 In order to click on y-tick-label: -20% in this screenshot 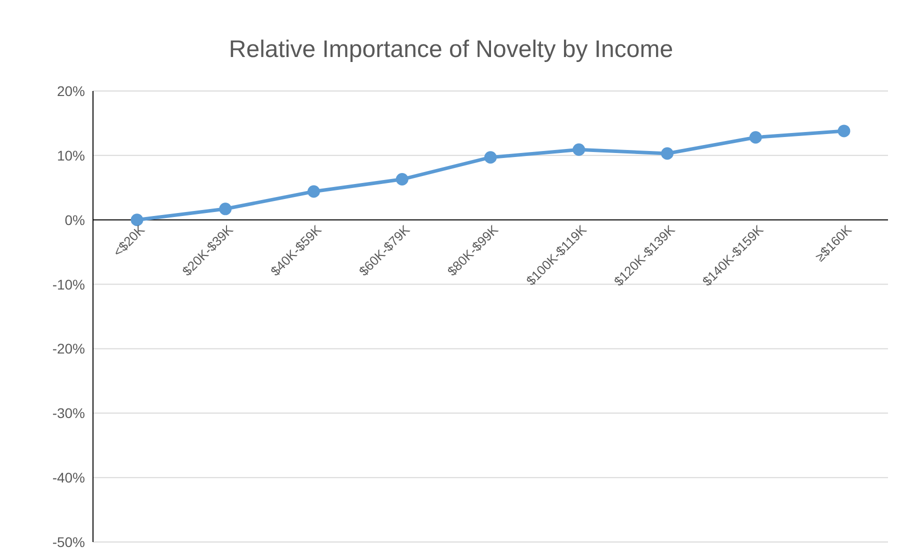, I will do `click(68, 348)`.